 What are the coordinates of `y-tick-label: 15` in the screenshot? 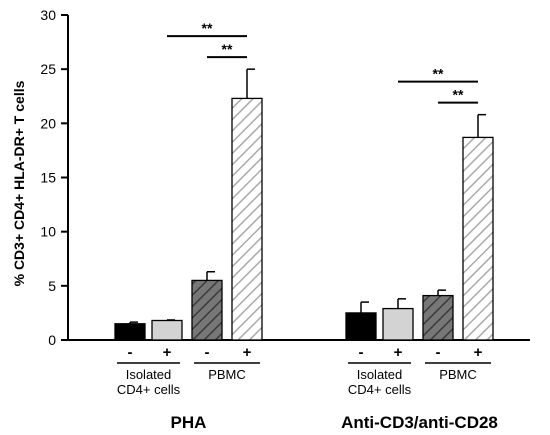 It's located at (48, 178).